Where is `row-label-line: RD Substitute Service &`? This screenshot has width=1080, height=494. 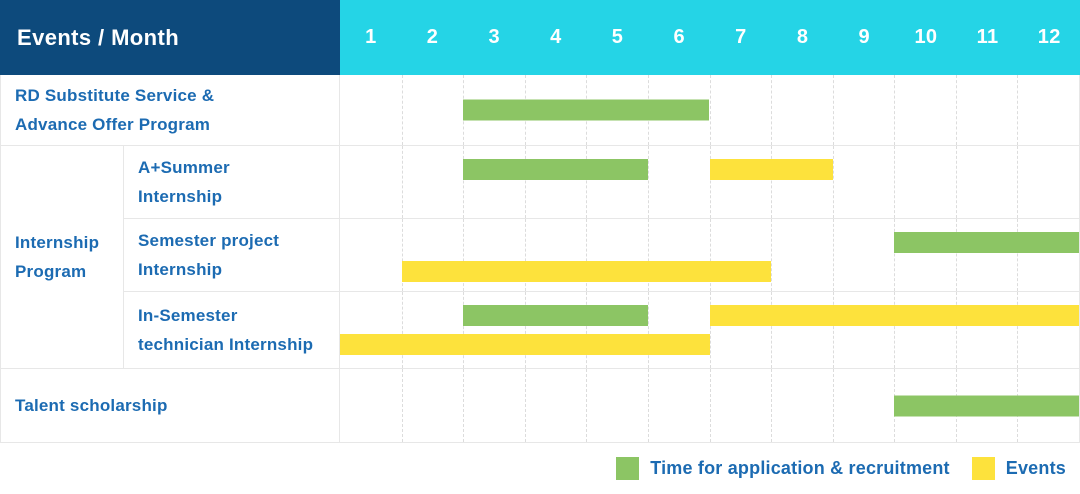
row-label-line: RD Substitute Service & is located at coordinates (115, 95).